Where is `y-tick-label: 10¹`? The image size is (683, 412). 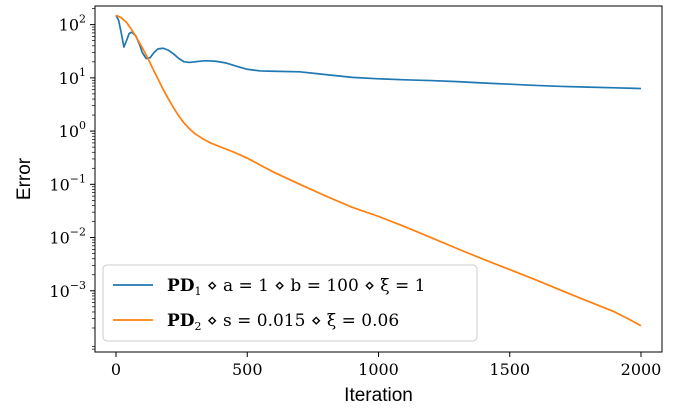 y-tick-label: 10¹ is located at coordinates (72, 77).